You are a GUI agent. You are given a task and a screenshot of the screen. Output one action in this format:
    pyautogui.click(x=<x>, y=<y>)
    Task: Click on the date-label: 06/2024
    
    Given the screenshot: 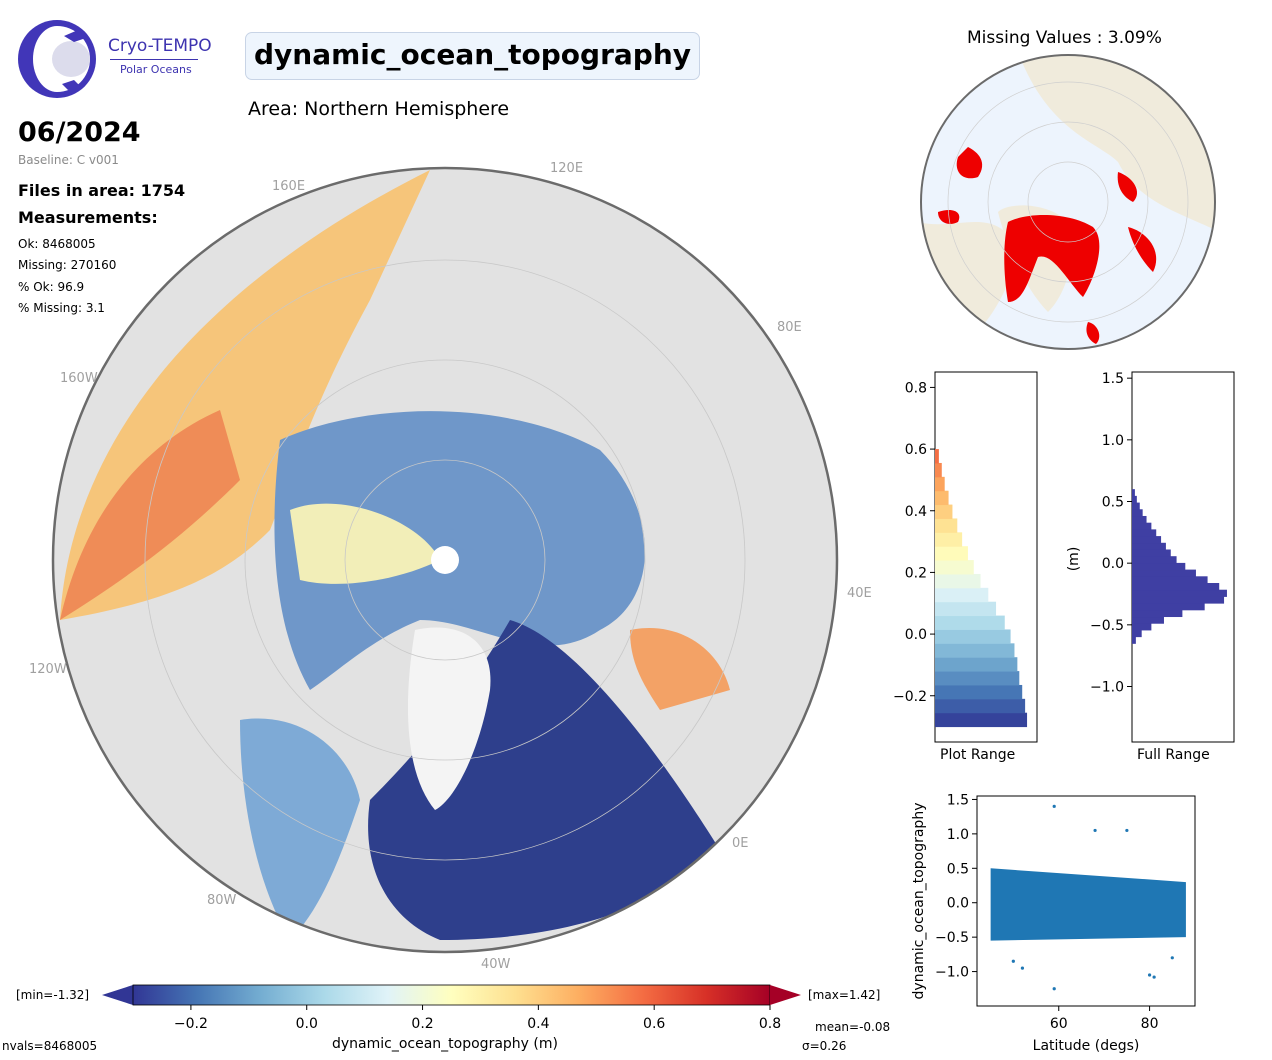 What is the action you would take?
    pyautogui.click(x=79, y=132)
    